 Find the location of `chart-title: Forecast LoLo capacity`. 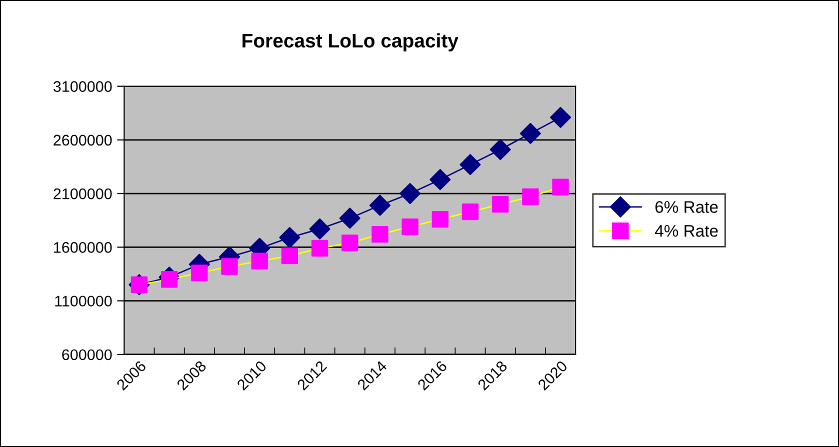

chart-title: Forecast LoLo capacity is located at coordinates (350, 42).